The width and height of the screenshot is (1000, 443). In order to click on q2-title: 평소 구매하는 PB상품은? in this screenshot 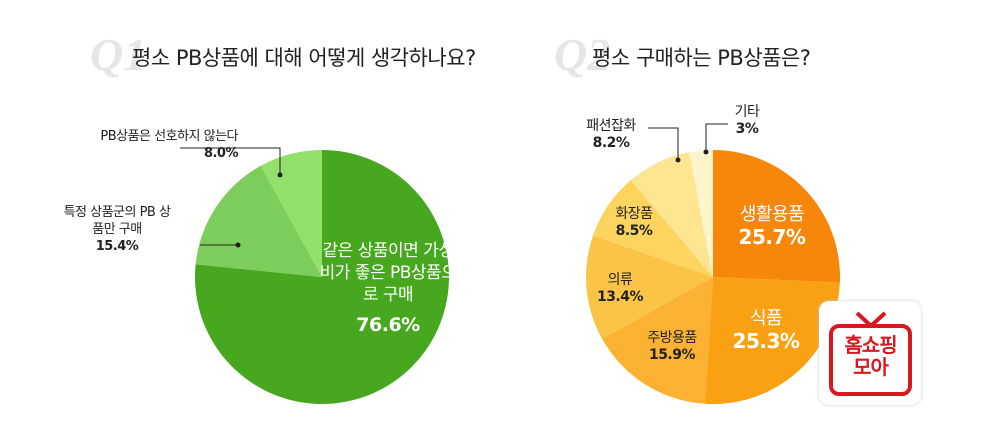, I will do `click(701, 58)`.